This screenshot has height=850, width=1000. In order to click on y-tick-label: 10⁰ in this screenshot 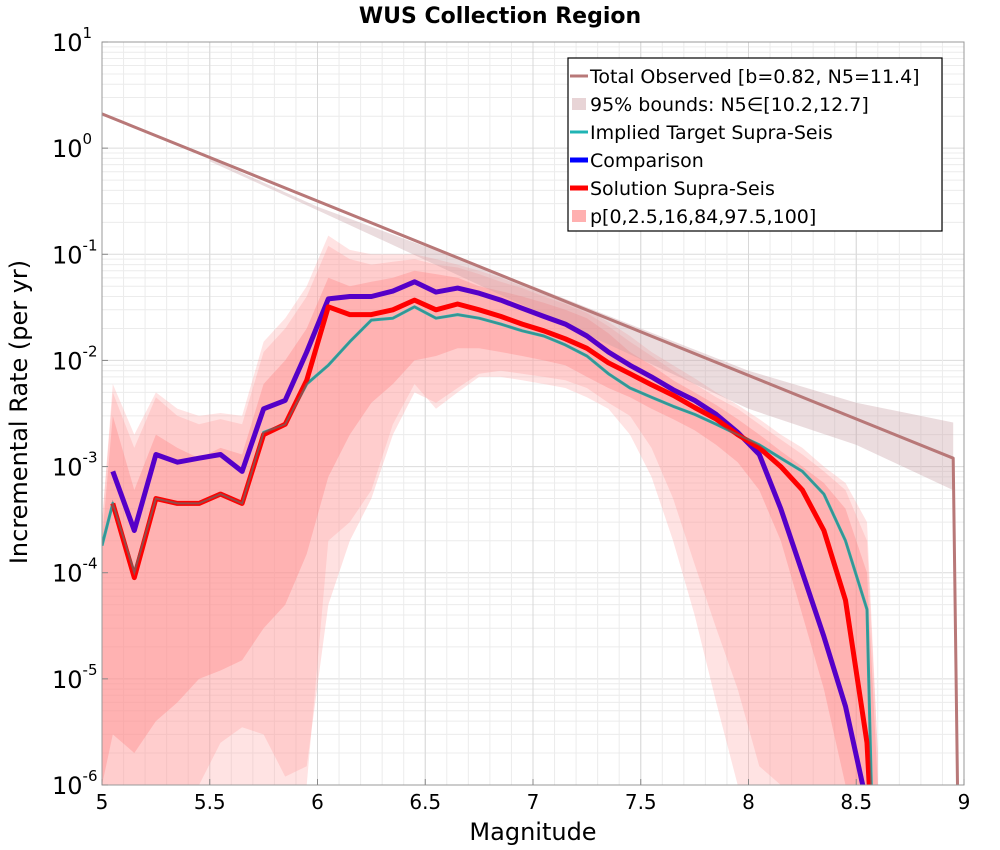, I will do `click(72, 146)`.